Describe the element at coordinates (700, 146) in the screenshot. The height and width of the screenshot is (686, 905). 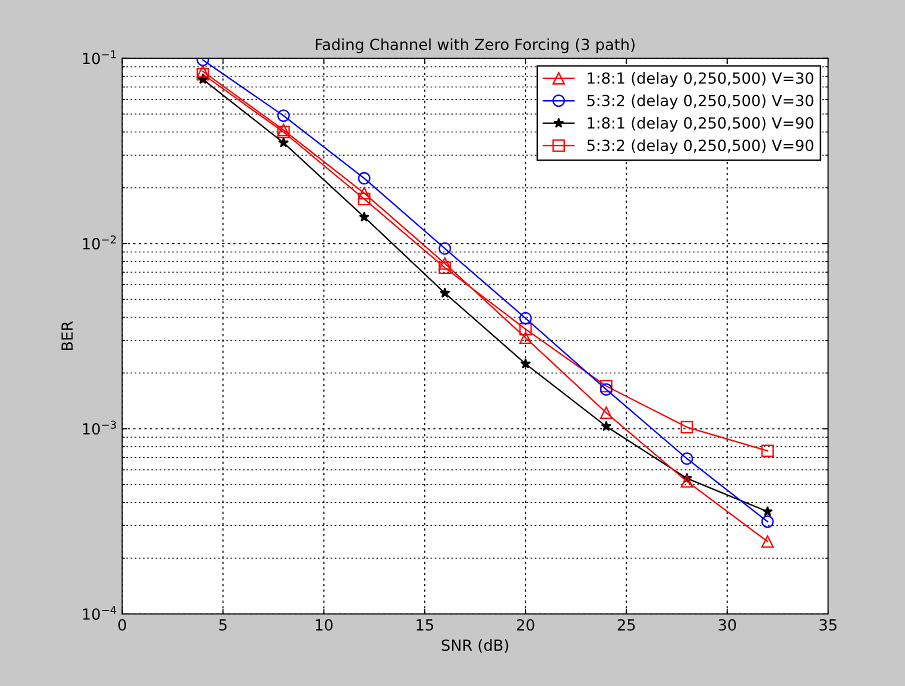
I see `legend-label: 5:3:2 (delay 0,250,500) V=90` at that location.